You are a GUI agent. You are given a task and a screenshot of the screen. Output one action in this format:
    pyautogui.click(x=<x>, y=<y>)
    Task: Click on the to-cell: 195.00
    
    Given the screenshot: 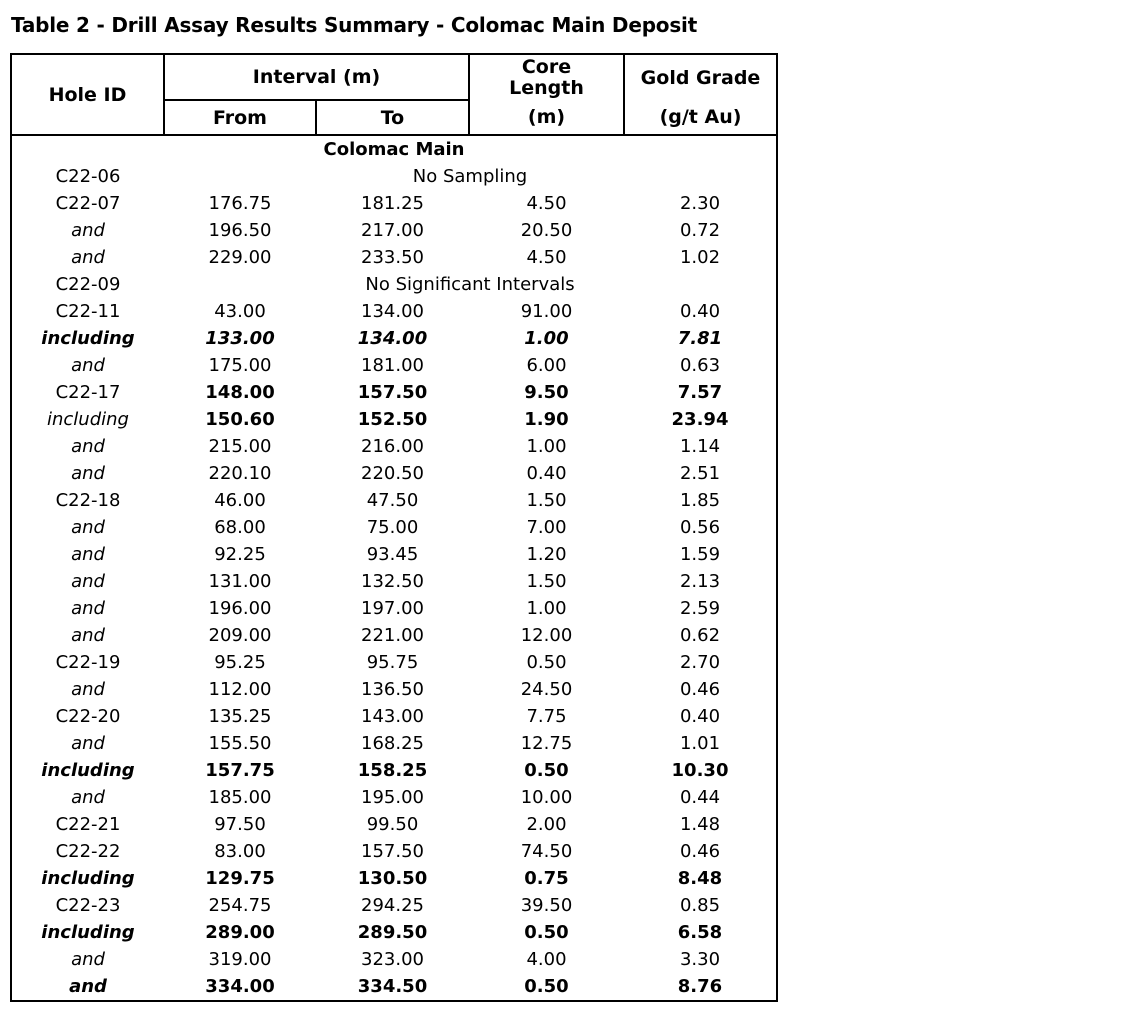 What is the action you would take?
    pyautogui.click(x=392, y=797)
    